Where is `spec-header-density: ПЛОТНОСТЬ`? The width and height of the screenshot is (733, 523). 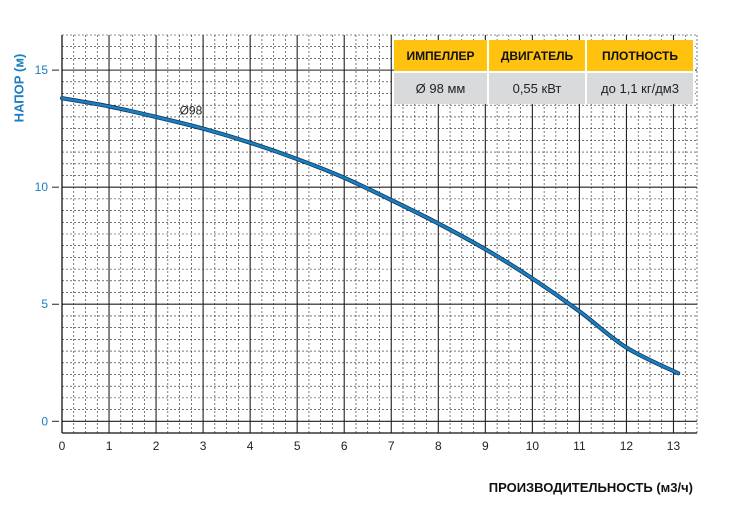
spec-header-density: ПЛОТНОСТЬ is located at coordinates (640, 56).